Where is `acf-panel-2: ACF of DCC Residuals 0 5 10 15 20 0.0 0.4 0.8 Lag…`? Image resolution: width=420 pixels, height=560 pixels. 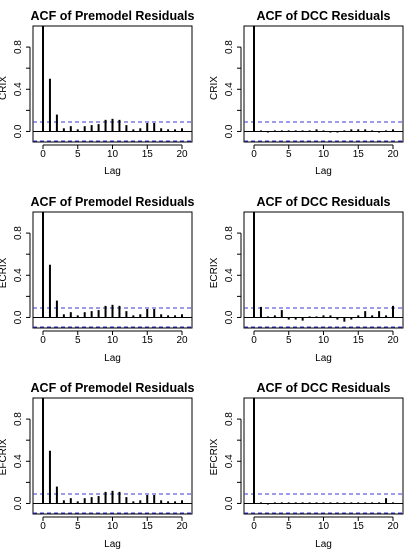 acf-panel-2: ACF of DCC Residuals 0 5 10 15 20 0.0 0.4 0.8 Lag… is located at coordinates (306, 93).